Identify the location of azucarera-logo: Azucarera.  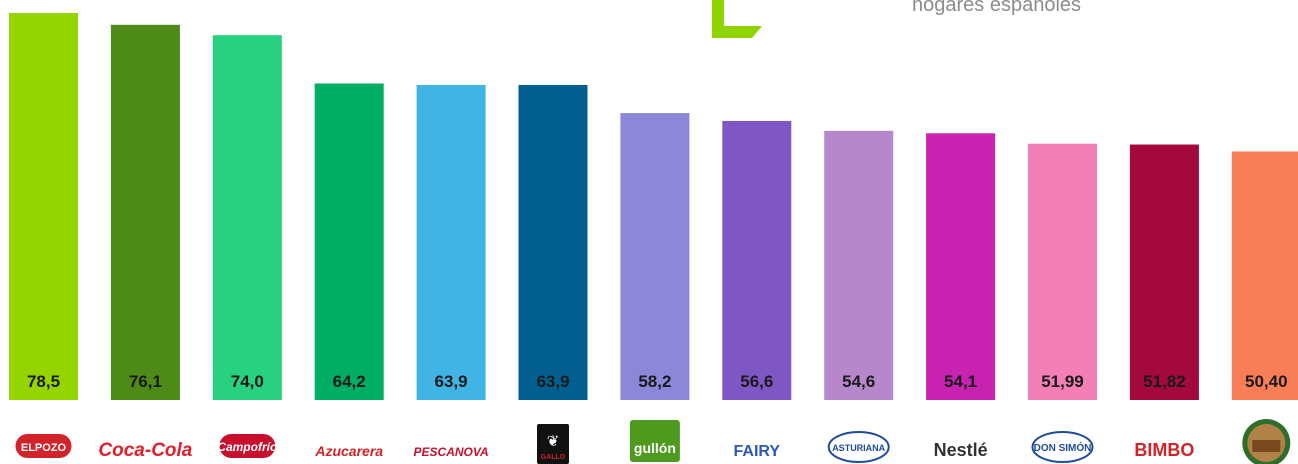
(348, 451).